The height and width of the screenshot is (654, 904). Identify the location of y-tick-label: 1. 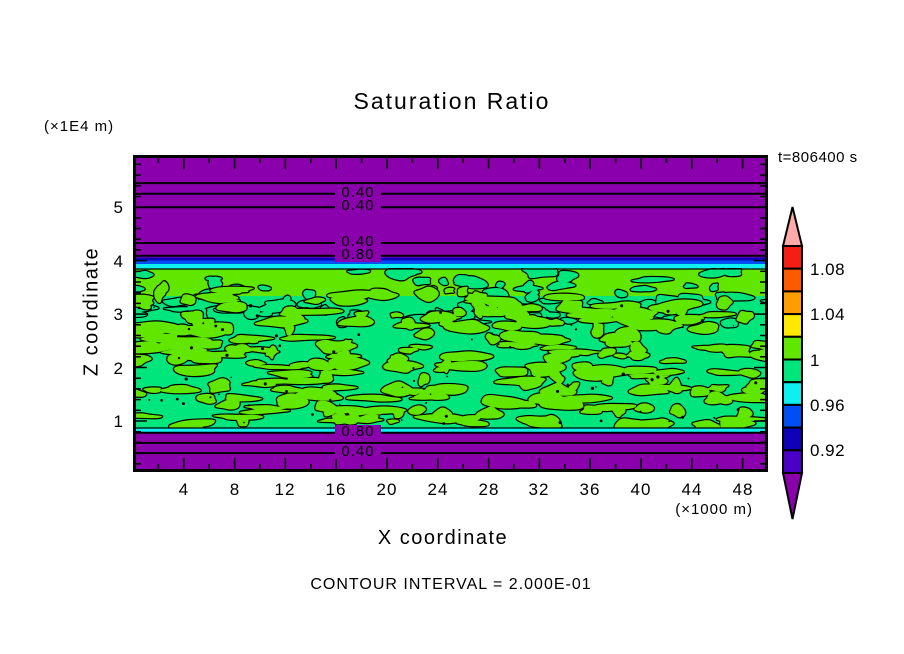
(118, 421).